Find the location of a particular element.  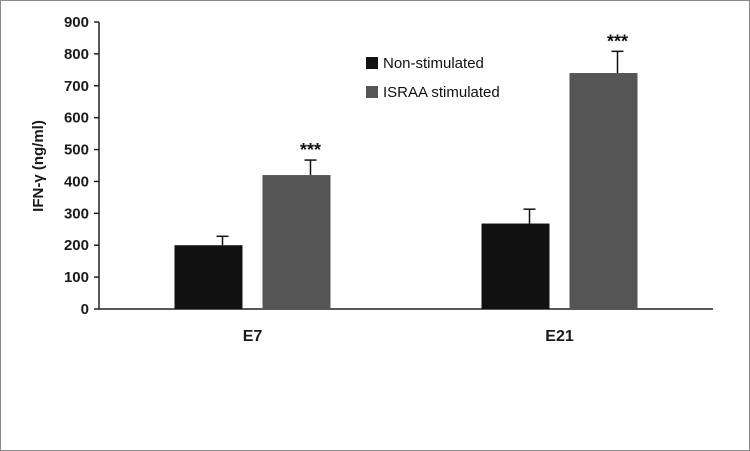

bar-e21-non-stimulated is located at coordinates (515, 266).